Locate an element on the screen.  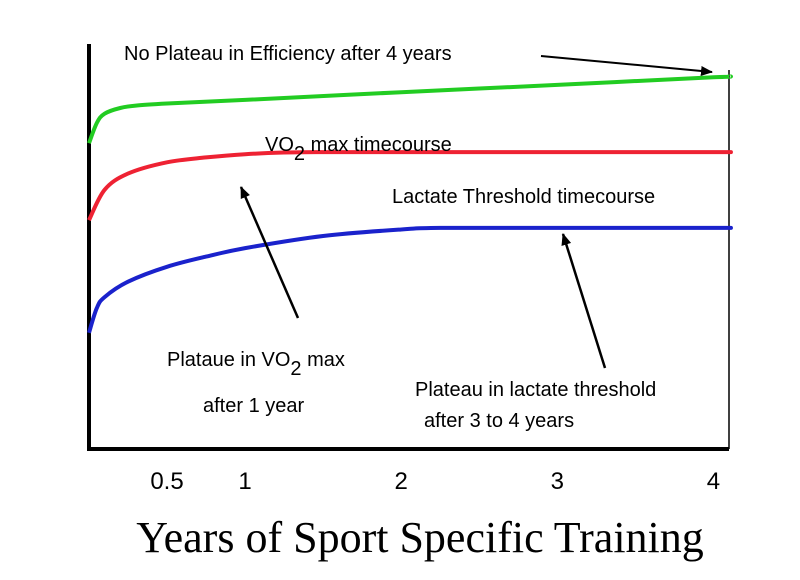
efficiency-arrow is located at coordinates (626, 65).